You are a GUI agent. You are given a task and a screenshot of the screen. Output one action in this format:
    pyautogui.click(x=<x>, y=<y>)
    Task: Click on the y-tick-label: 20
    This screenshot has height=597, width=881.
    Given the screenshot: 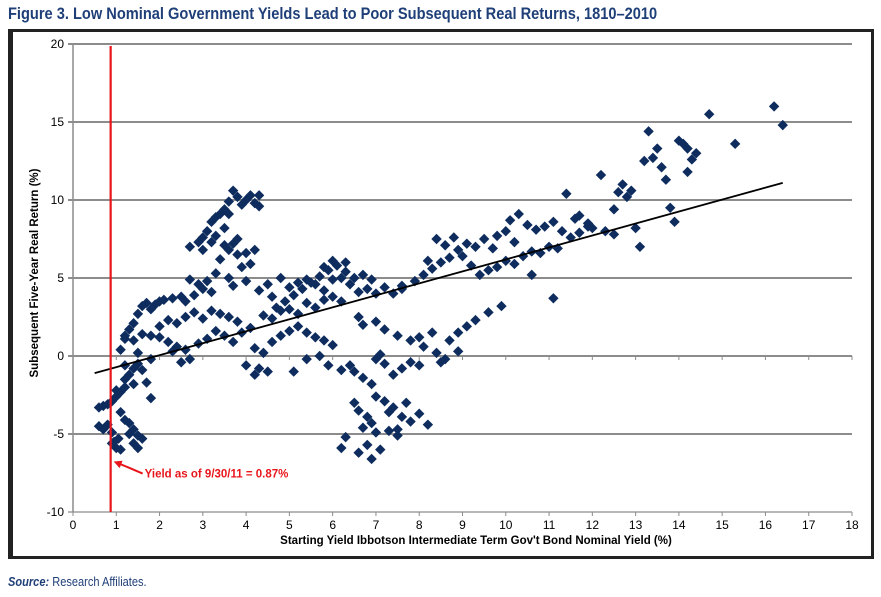 What is the action you would take?
    pyautogui.click(x=58, y=44)
    